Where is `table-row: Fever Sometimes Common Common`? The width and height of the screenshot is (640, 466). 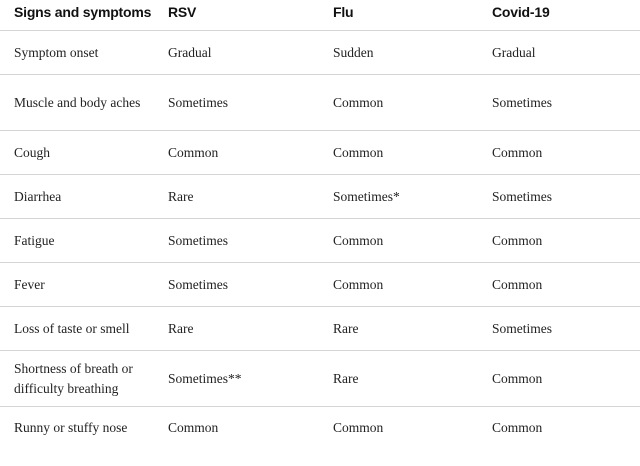
table-row: Fever Sometimes Common Common is located at coordinates (320, 285).